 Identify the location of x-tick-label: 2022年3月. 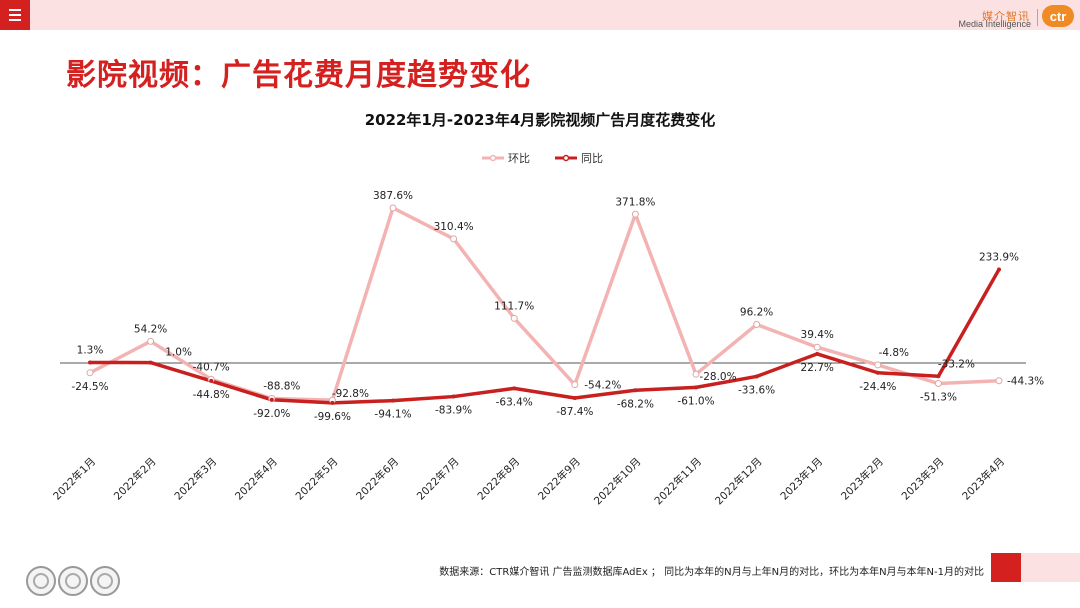
(196, 479).